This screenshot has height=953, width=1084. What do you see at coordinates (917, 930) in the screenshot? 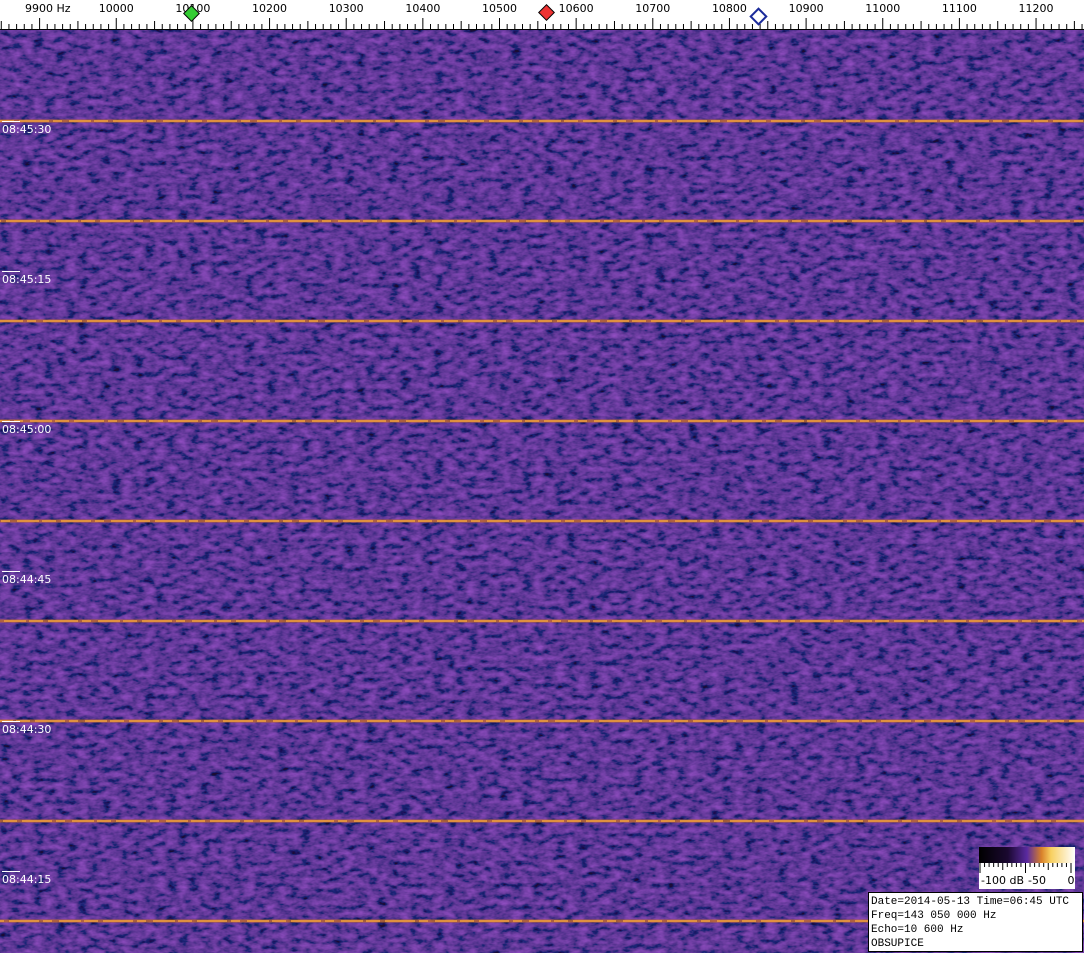
I see `info-line: Echo=10 600 Hz` at bounding box center [917, 930].